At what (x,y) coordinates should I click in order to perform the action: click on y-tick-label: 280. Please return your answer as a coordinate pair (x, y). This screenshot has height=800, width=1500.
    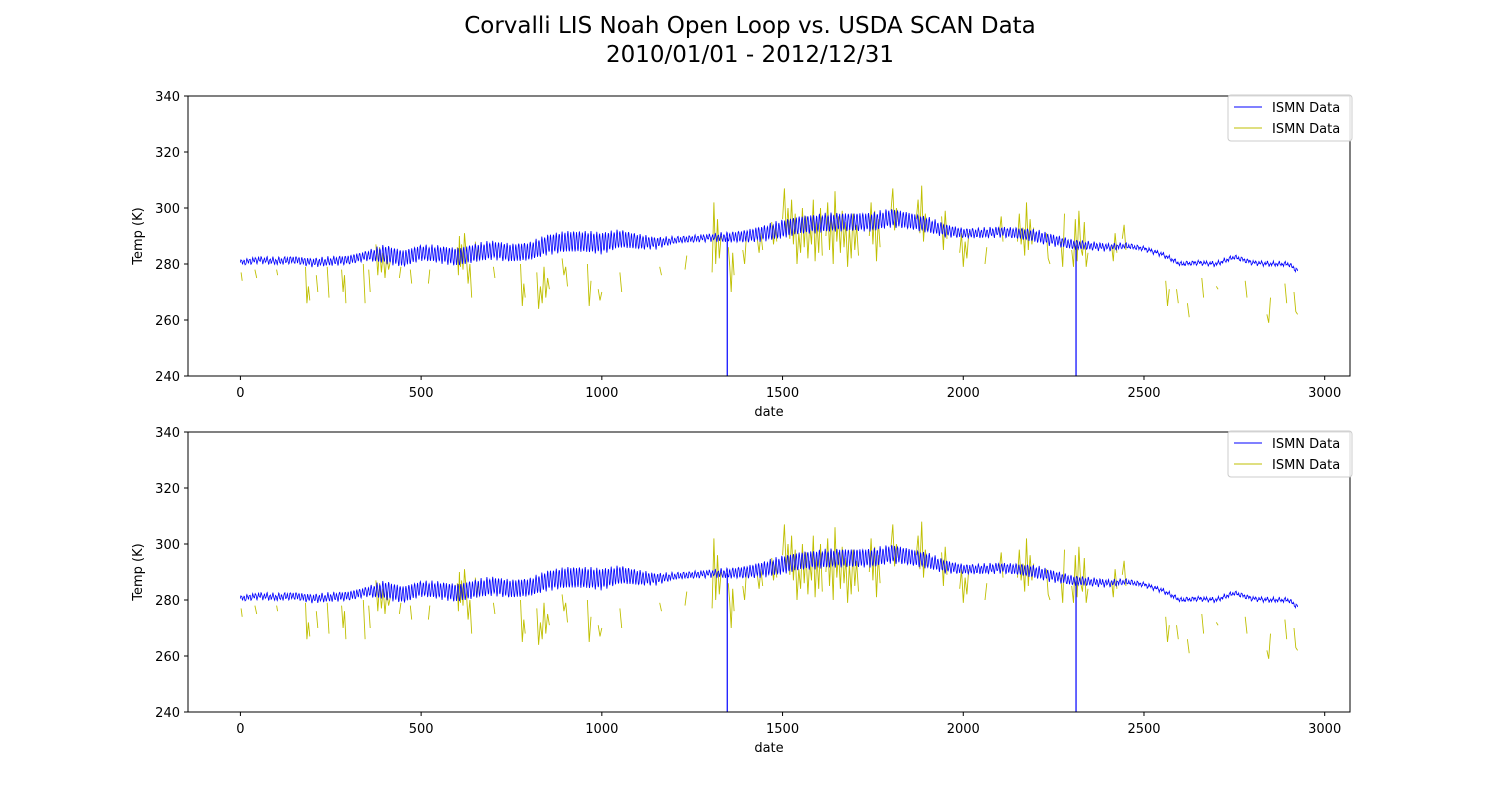
    Looking at the image, I should click on (167, 601).